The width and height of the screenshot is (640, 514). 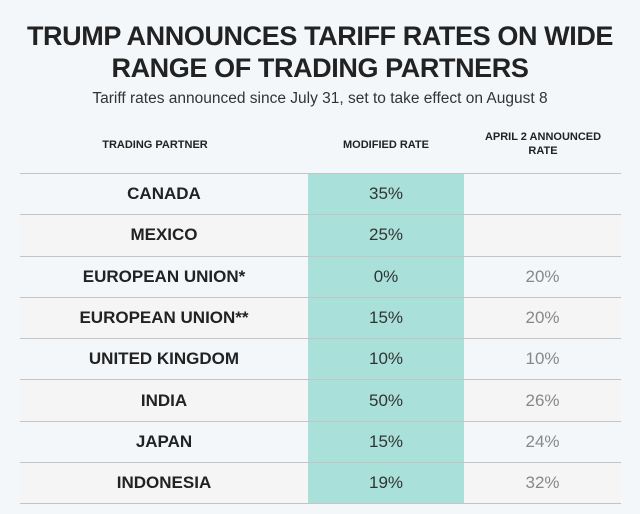 I want to click on partner-cell: MEXICO, so click(x=164, y=235).